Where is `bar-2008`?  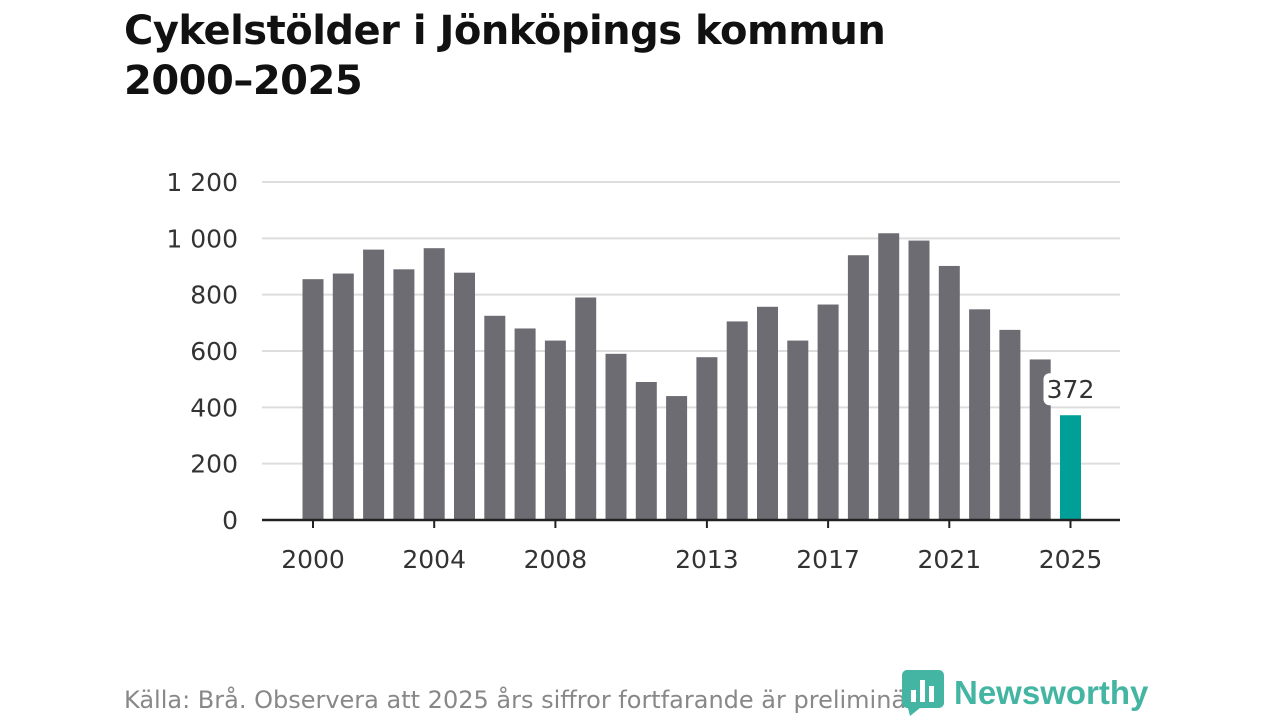 bar-2008 is located at coordinates (555, 430).